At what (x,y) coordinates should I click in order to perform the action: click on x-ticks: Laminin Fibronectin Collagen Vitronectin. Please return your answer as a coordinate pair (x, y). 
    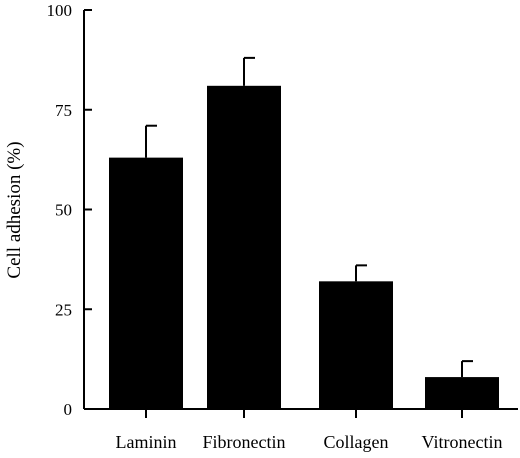
    Looking at the image, I should click on (309, 430).